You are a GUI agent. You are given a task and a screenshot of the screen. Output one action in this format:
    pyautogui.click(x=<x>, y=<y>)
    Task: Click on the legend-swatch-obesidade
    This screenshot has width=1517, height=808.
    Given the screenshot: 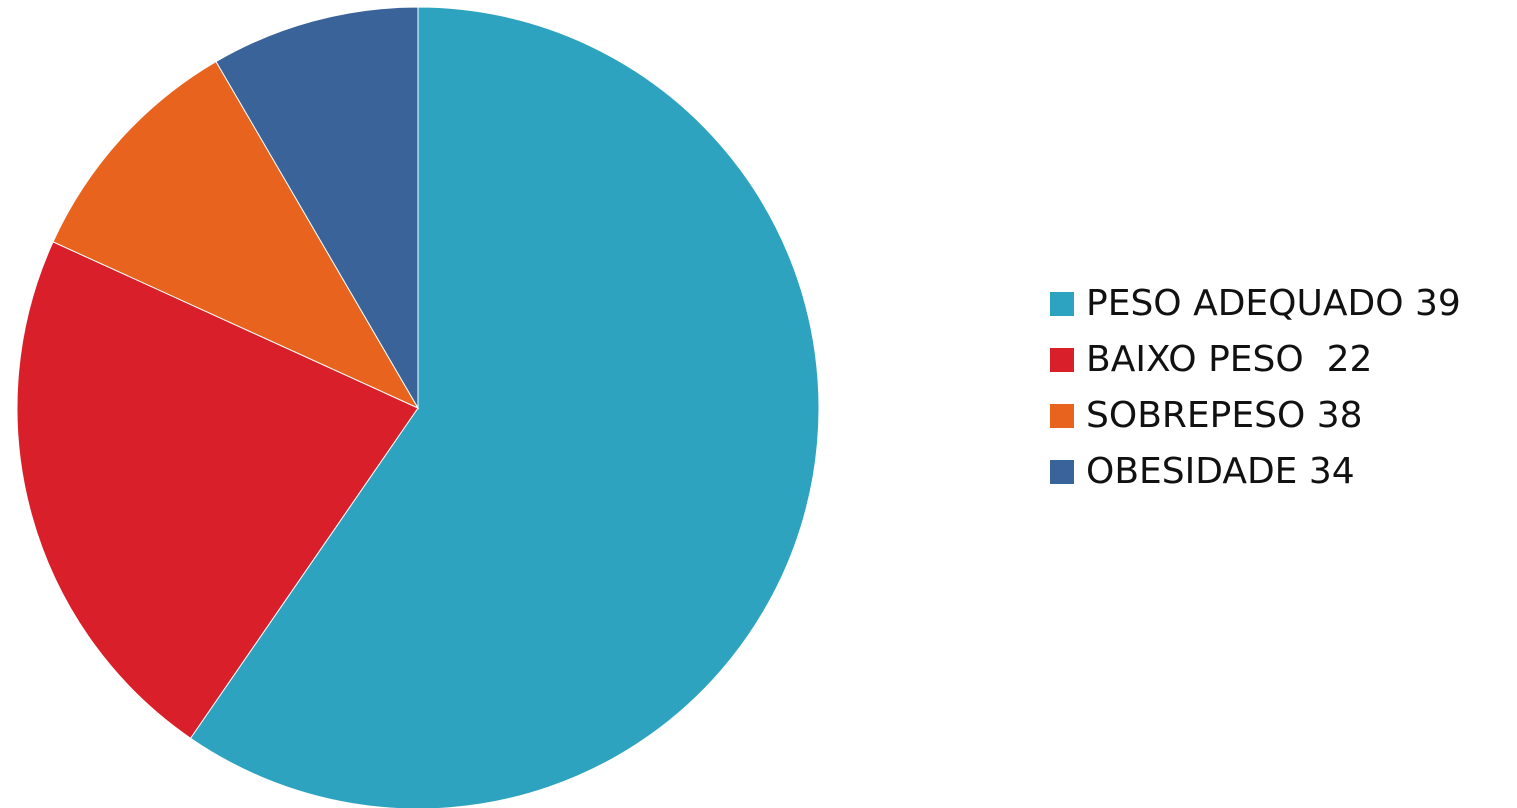 What is the action you would take?
    pyautogui.click(x=1062, y=472)
    